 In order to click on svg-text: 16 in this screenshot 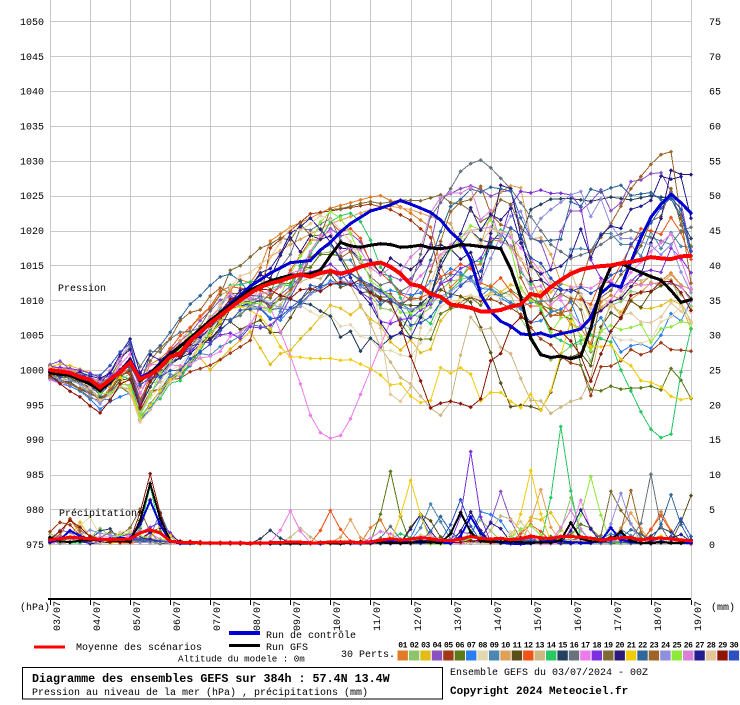, I will do `click(574, 646)`.